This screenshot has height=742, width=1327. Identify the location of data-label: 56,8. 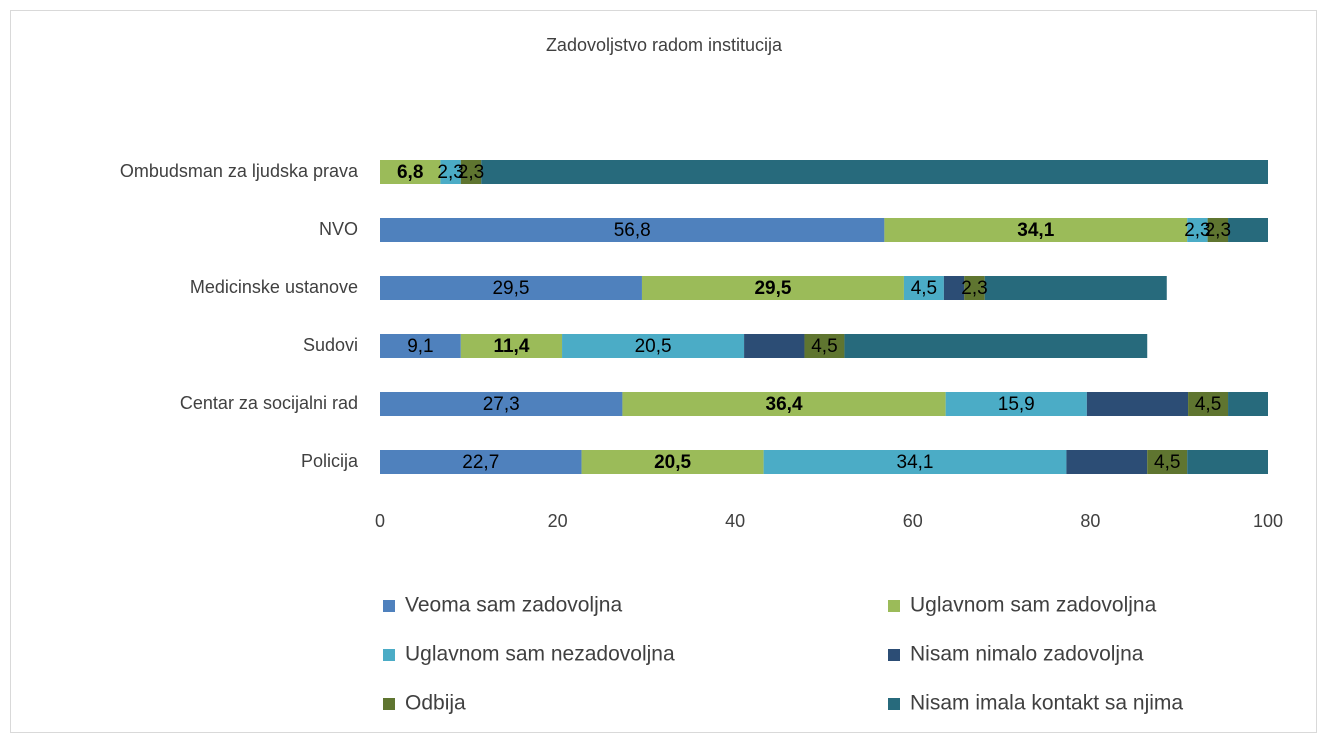
(632, 230).